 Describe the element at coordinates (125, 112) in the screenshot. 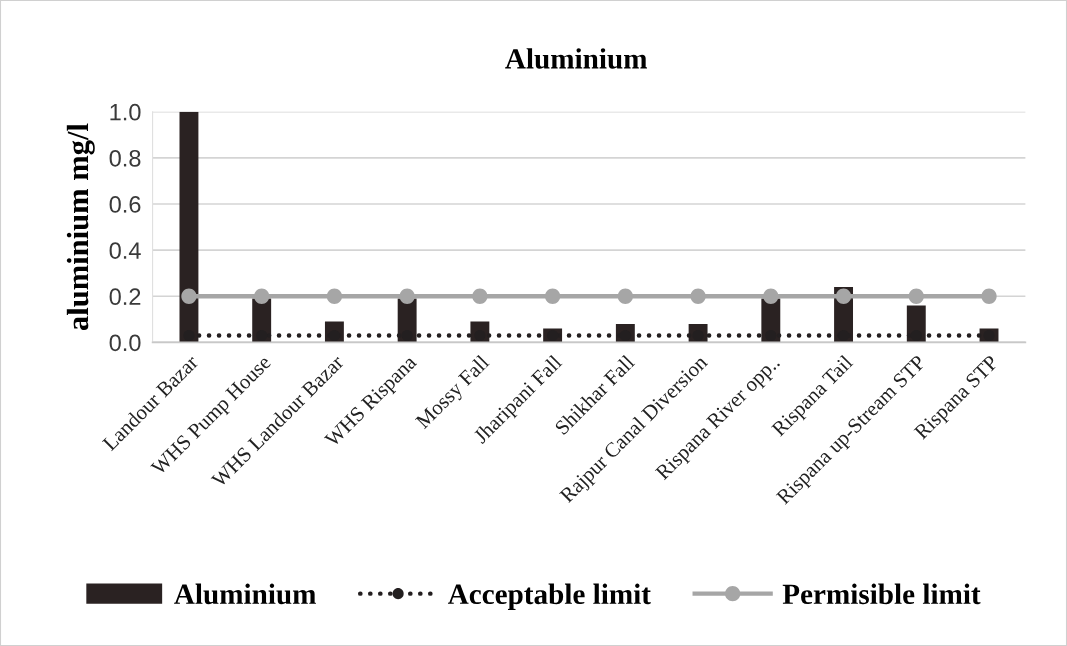

I see `y-tick-label: 1.0` at that location.